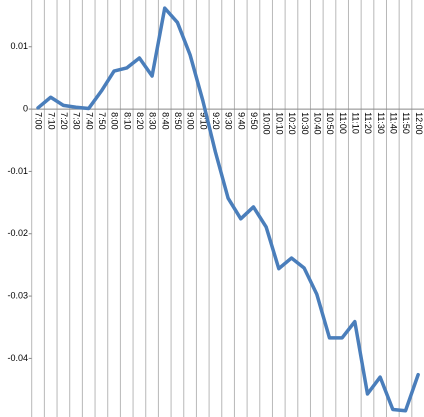  What do you see at coordinates (419, 123) in the screenshot?
I see `x-tick-label: 12:00` at bounding box center [419, 123].